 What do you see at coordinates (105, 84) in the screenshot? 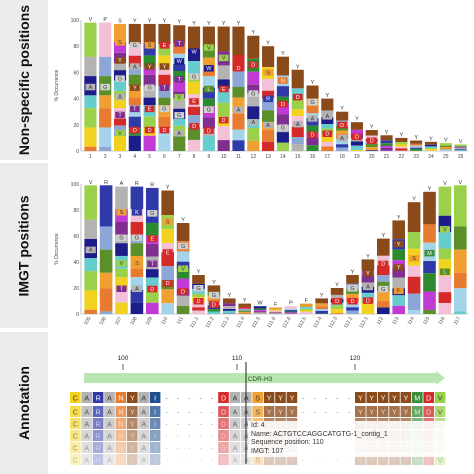
I see `logo-column-2: PG` at bounding box center [105, 84].